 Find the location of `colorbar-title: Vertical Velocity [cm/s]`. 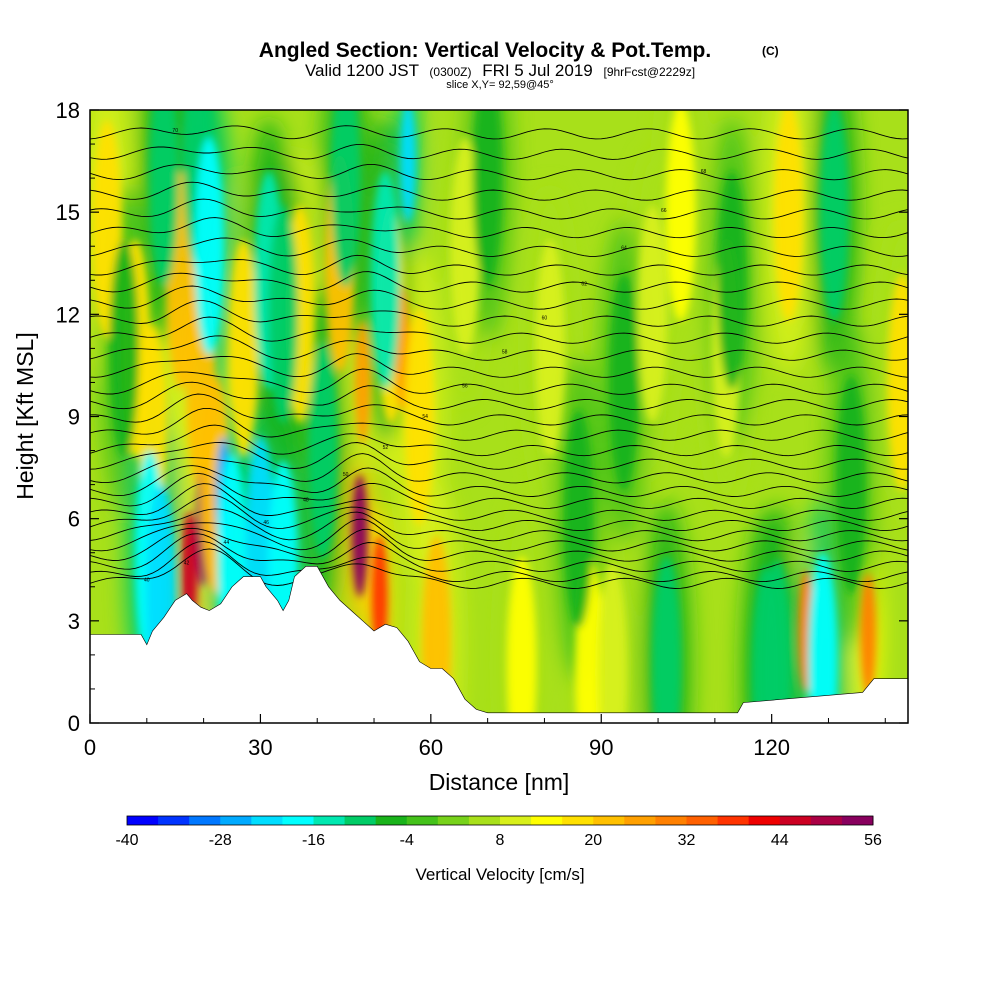

colorbar-title: Vertical Velocity [cm/s] is located at coordinates (499, 874).